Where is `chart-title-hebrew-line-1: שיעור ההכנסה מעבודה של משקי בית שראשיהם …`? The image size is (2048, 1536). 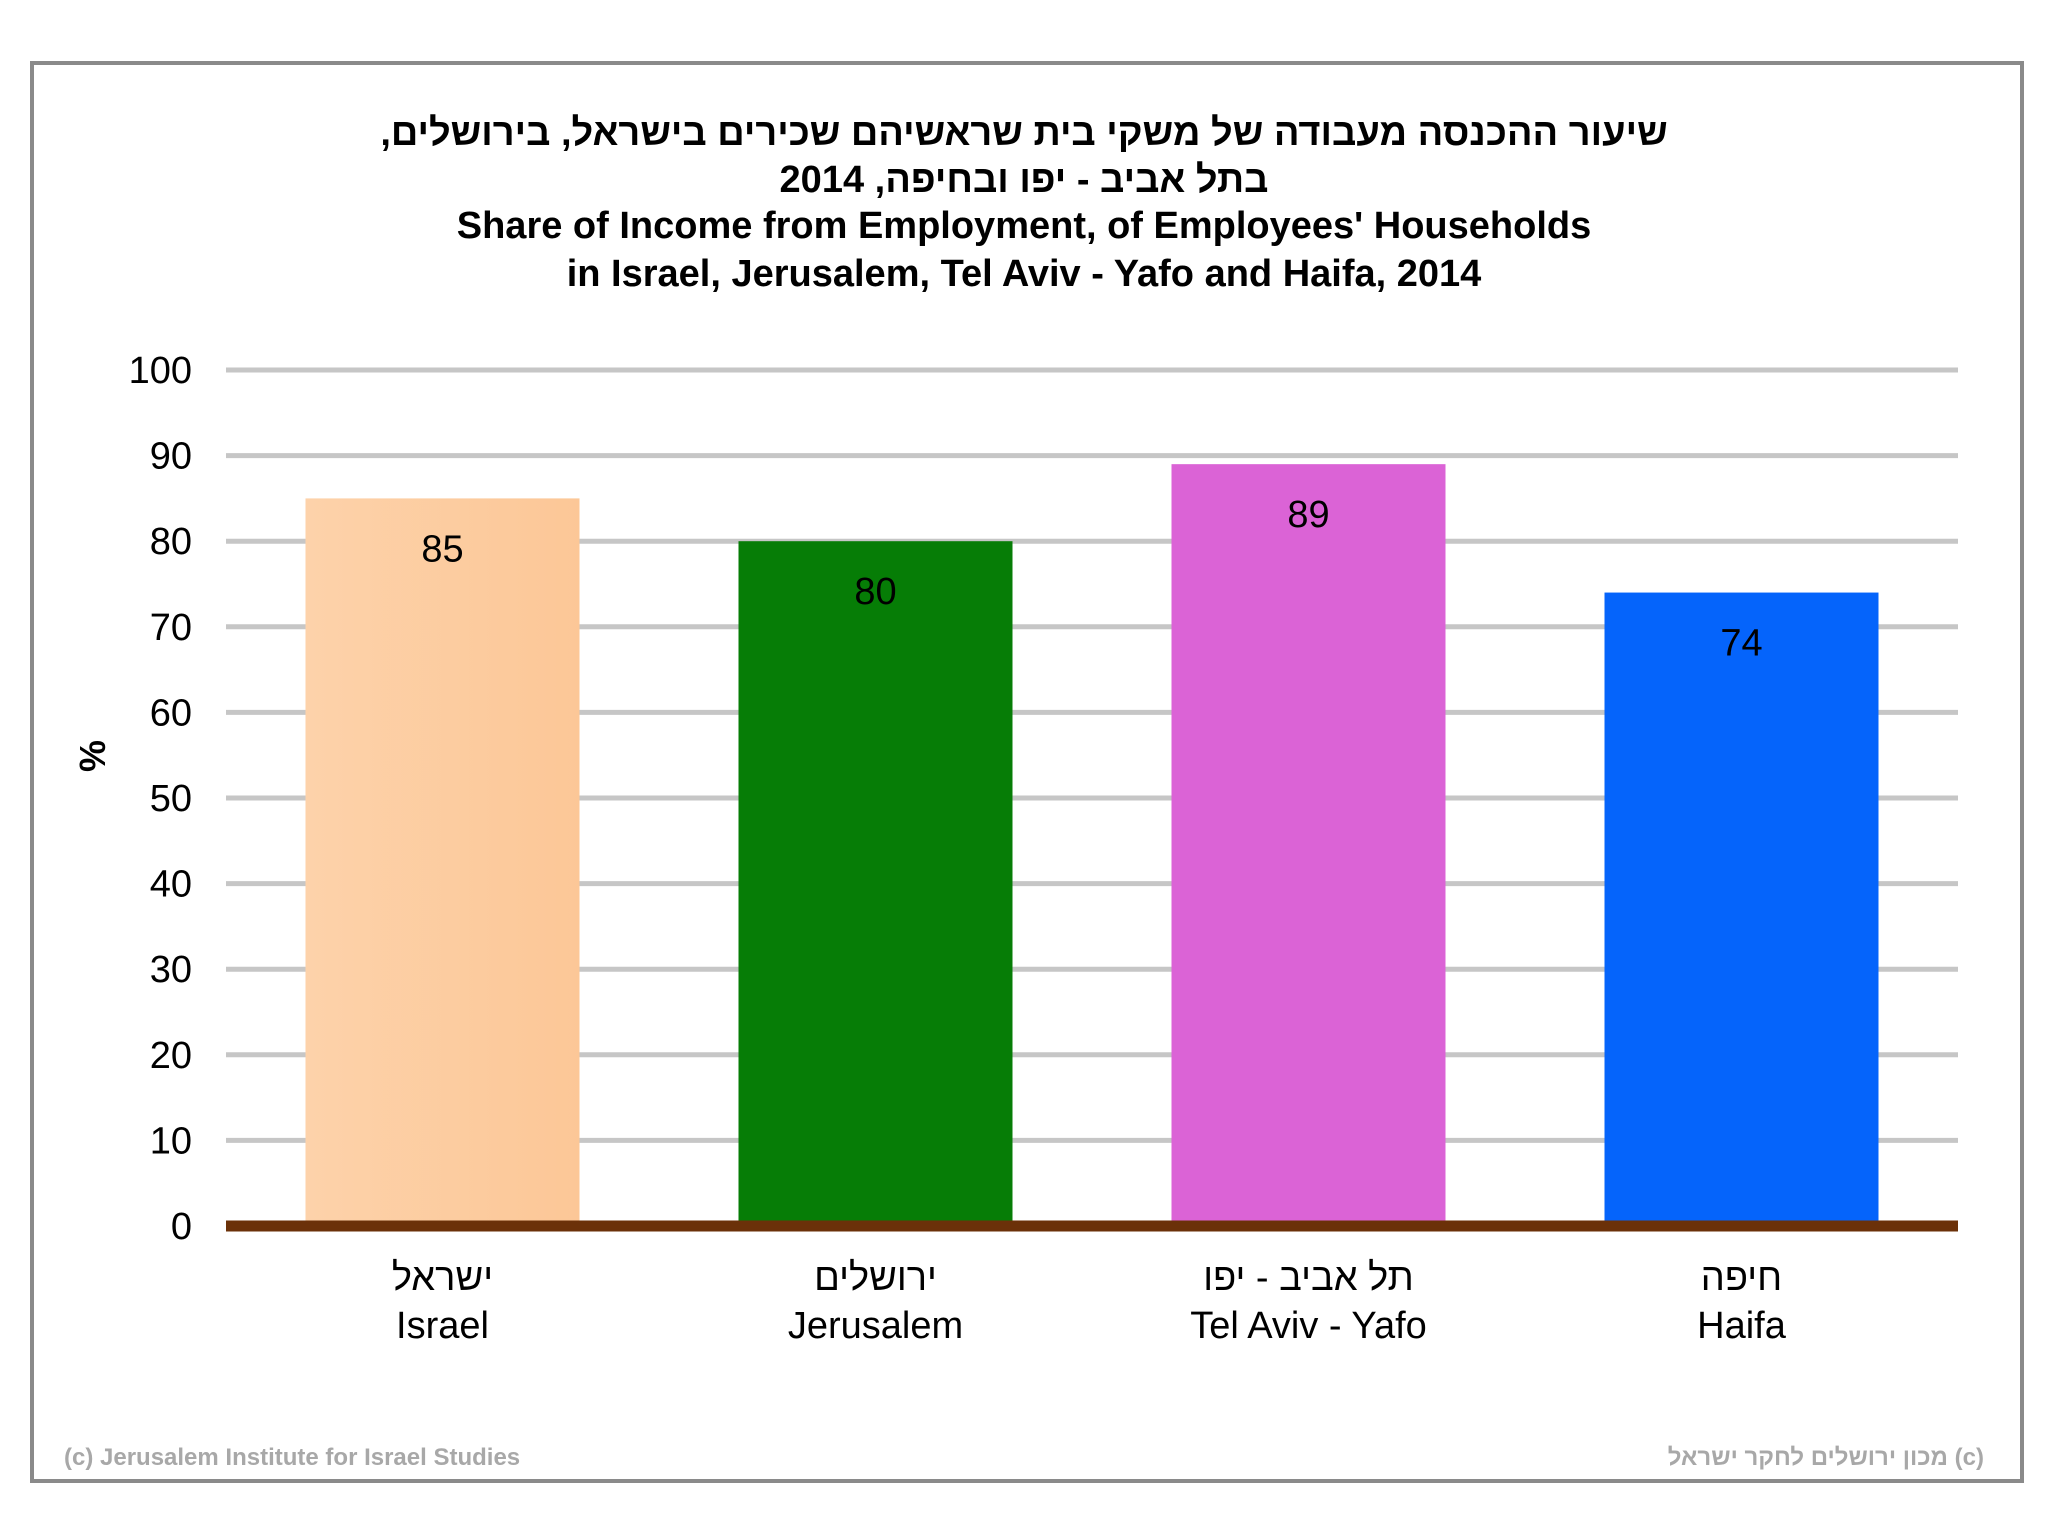
chart-title-hebrew-line-1: שיעור ההכנסה מעבודה של משקי בית שראשיהם … is located at coordinates (1024, 133).